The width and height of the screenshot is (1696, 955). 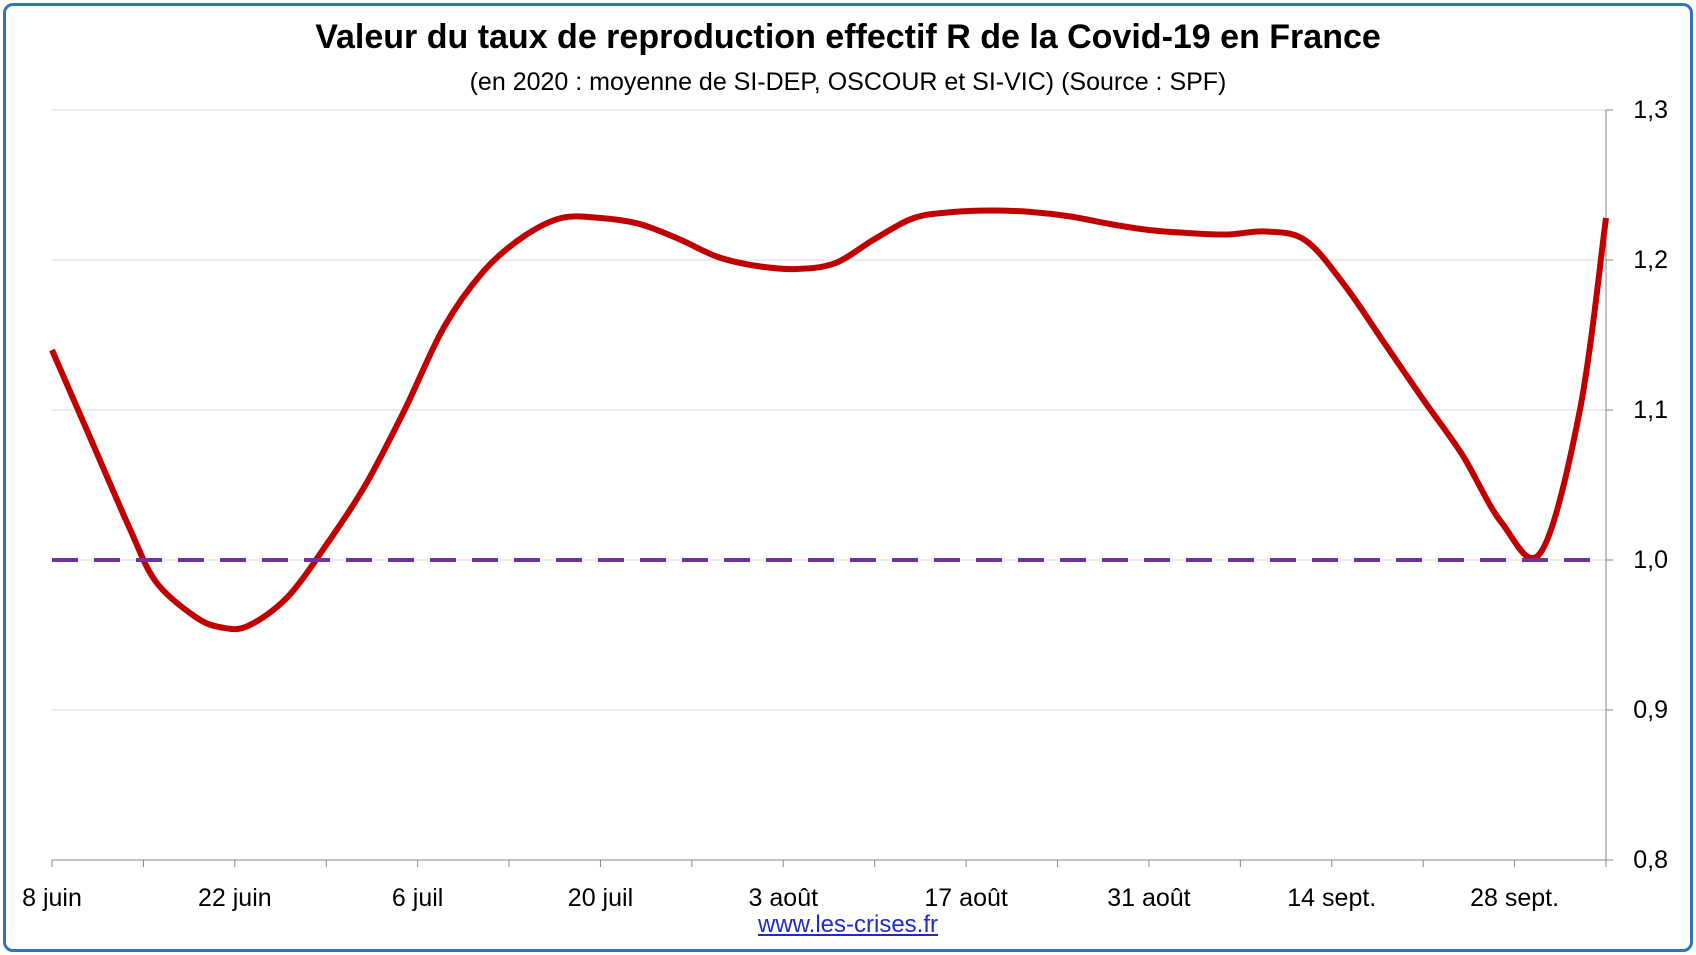 I want to click on x-tick-label: 28 sept., so click(x=1514, y=898).